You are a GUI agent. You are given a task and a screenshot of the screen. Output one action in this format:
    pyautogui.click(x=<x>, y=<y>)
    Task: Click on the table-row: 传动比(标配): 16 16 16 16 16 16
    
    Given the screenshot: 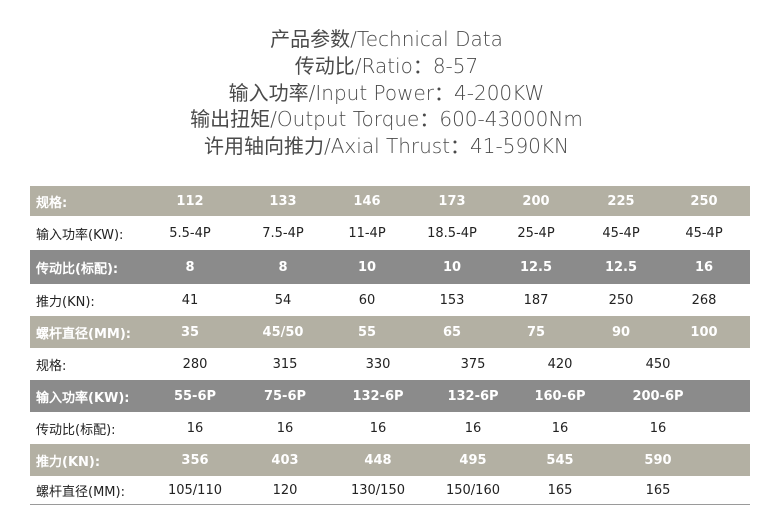 What is the action you would take?
    pyautogui.click(x=390, y=428)
    